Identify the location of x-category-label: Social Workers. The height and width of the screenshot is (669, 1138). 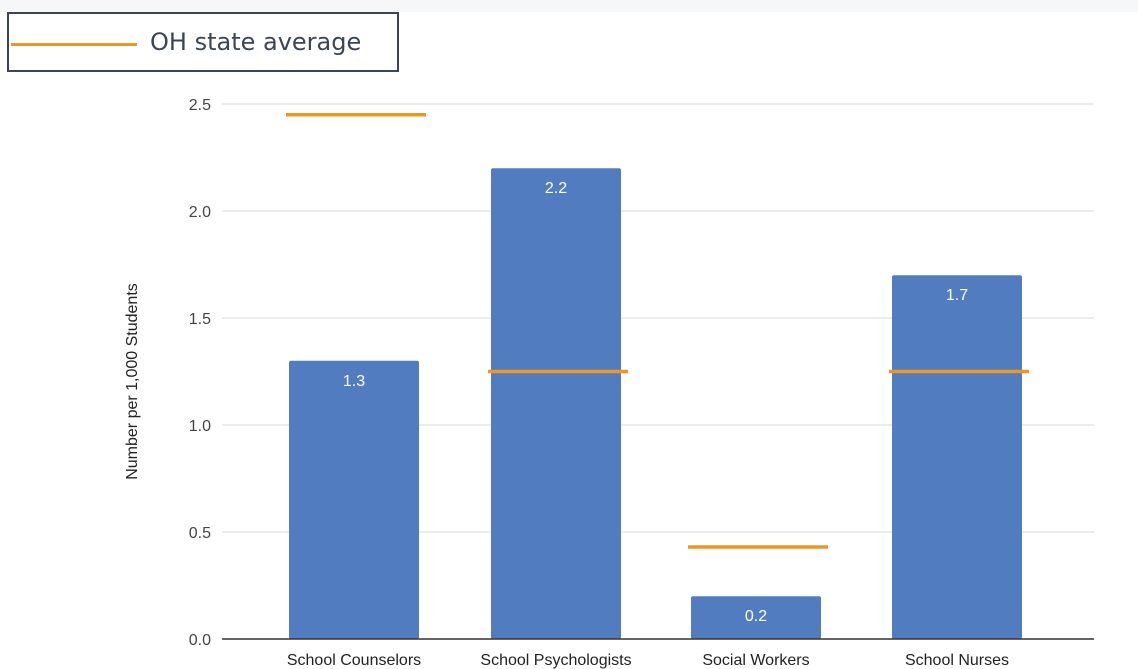
(755, 660).